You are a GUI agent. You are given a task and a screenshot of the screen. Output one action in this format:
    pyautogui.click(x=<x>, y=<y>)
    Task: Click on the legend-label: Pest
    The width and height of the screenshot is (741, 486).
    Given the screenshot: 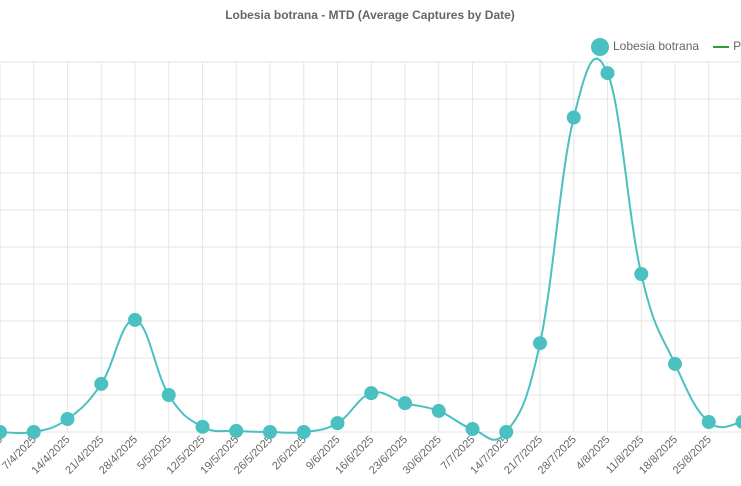 What is the action you would take?
    pyautogui.click(x=737, y=46)
    